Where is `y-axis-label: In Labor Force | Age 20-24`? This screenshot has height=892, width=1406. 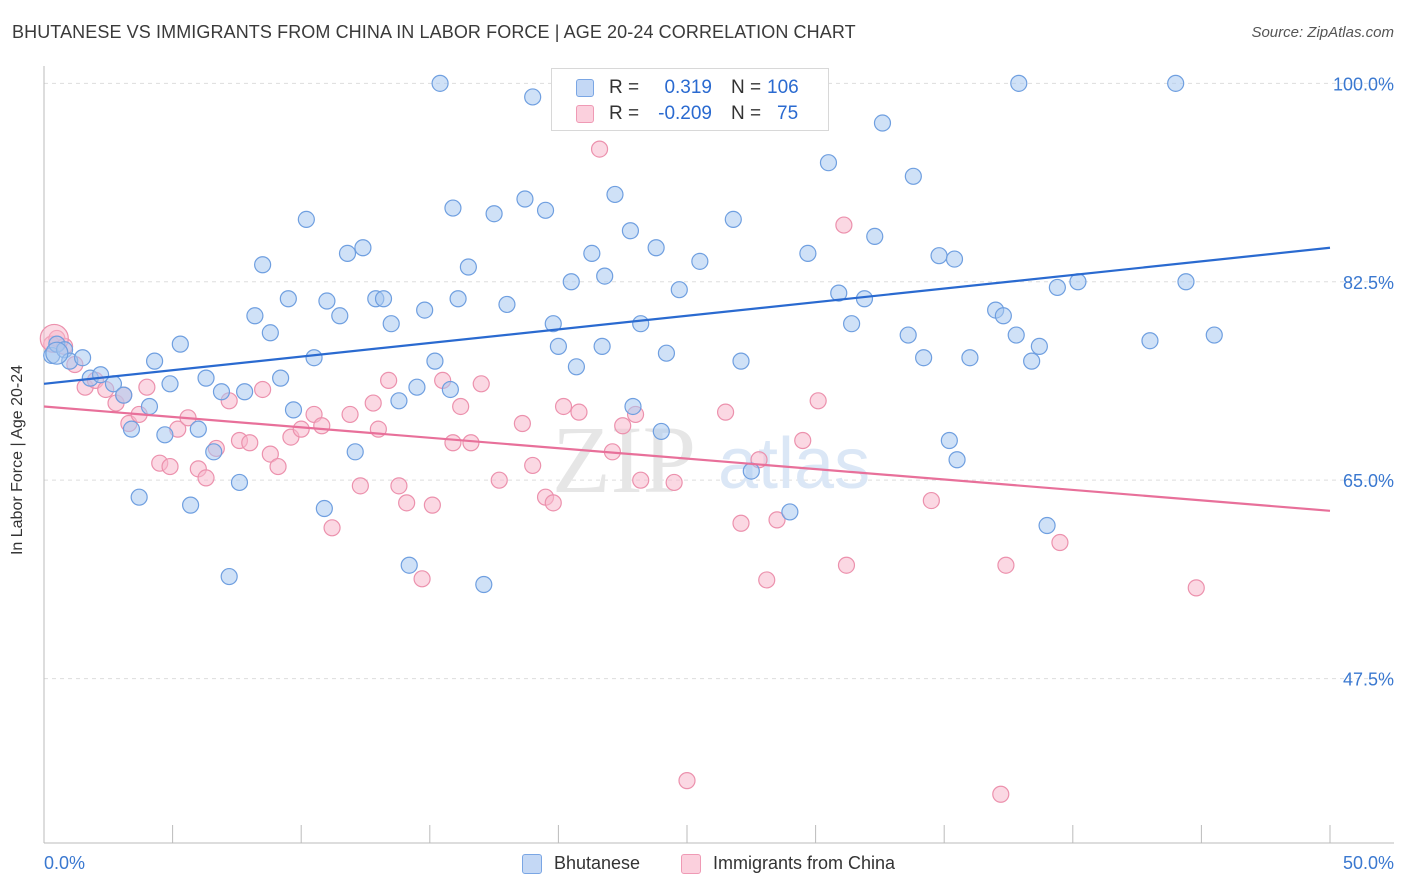
y-axis-label: In Labor Force | Age 20-24 is located at coordinates (17, 460).